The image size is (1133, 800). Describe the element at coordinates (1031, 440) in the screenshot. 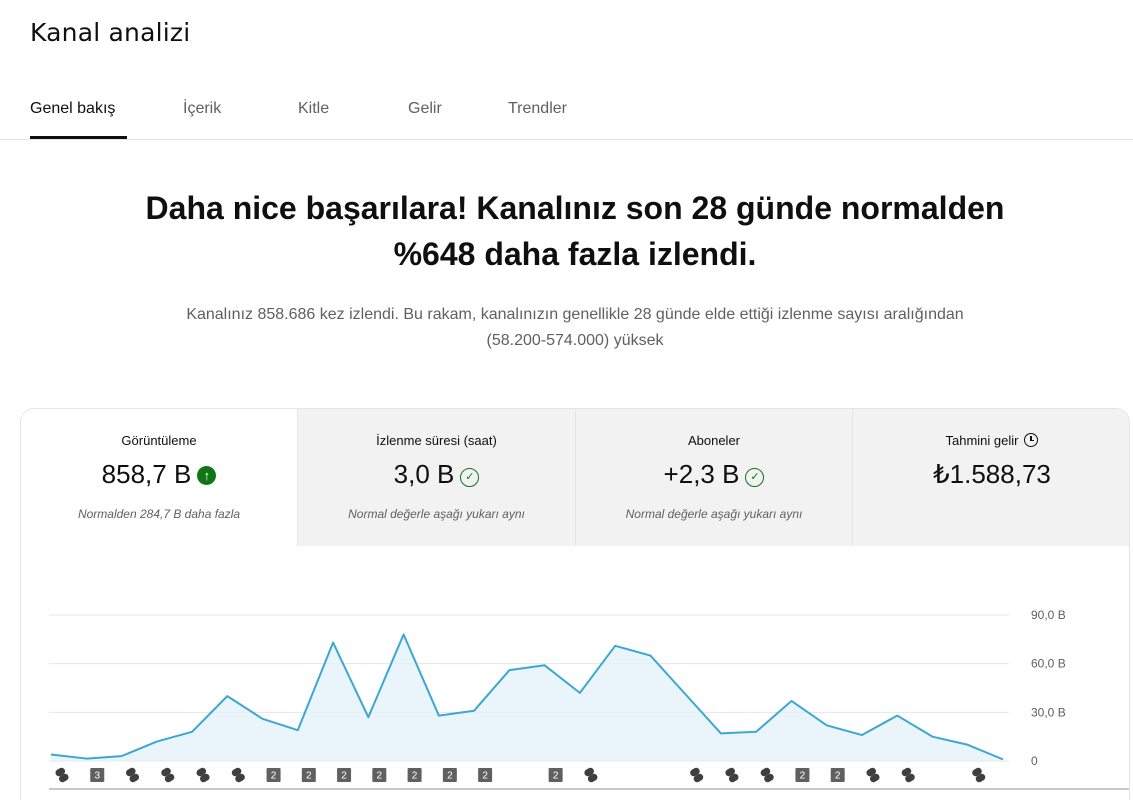

I see `clock-icon` at that location.